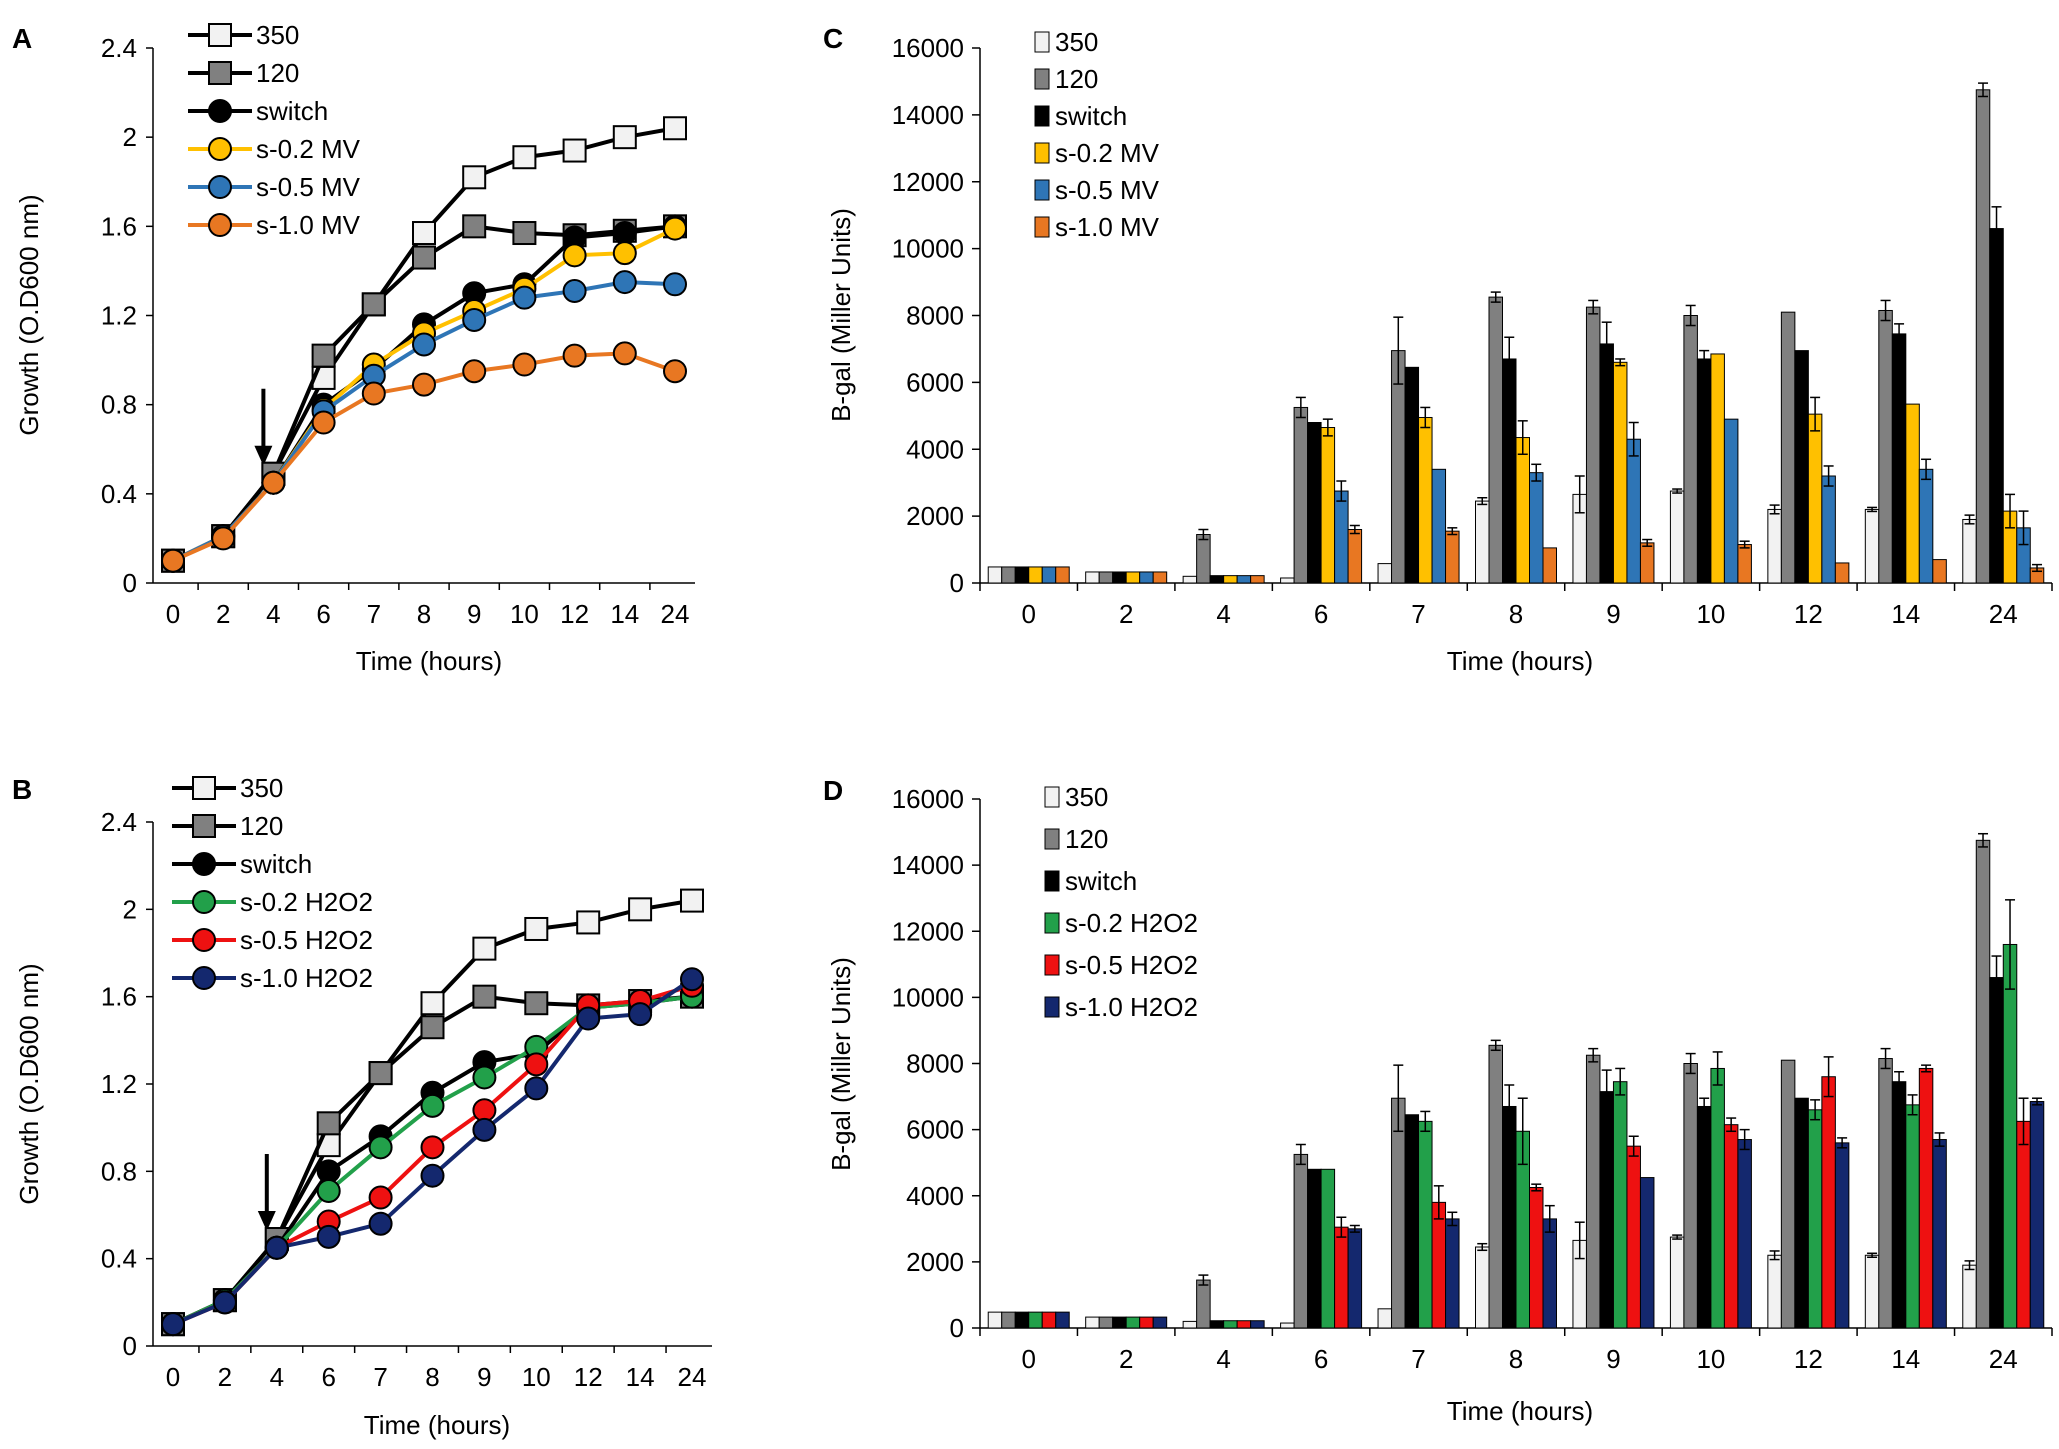 This screenshot has height=1449, width=2059. What do you see at coordinates (119, 822) in the screenshot?
I see `y-tick-label: 2.4` at bounding box center [119, 822].